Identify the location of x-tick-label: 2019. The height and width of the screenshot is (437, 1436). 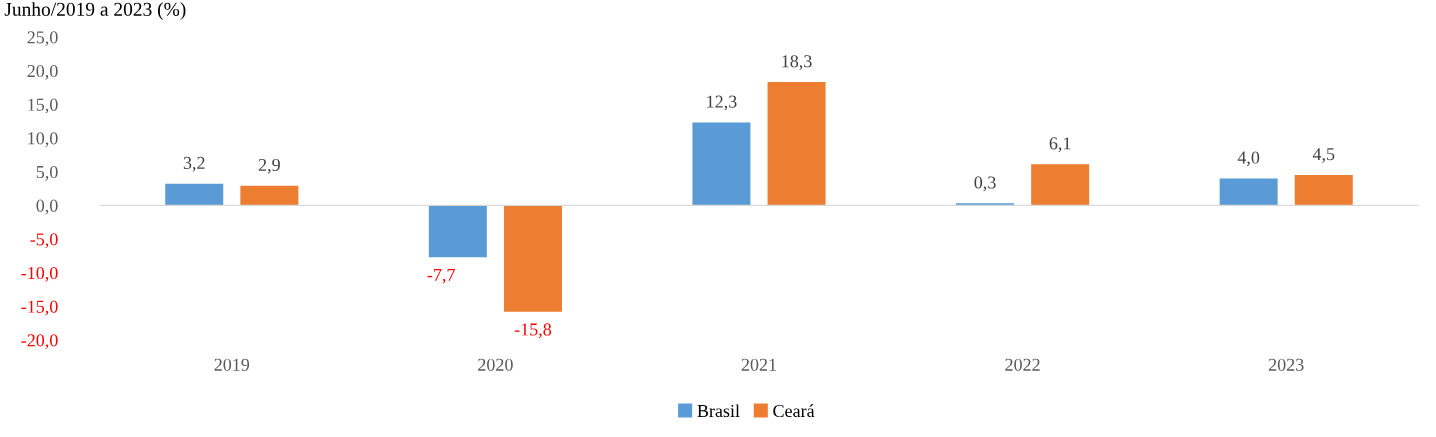
(232, 364).